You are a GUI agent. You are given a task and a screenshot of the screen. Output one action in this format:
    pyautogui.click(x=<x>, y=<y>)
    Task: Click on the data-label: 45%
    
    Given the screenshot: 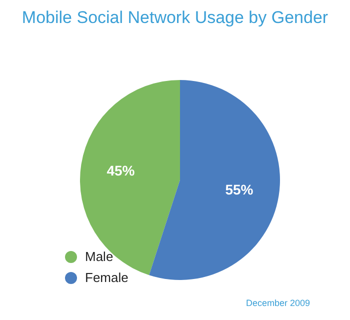 What is the action you would take?
    pyautogui.click(x=121, y=170)
    